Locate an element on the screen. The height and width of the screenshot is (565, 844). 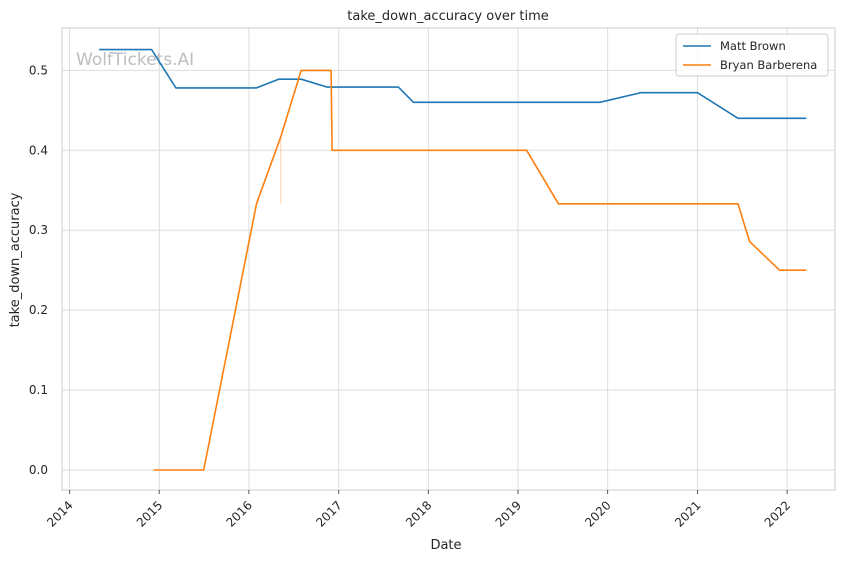
watermark: WolfTickets.AI is located at coordinates (135, 60).